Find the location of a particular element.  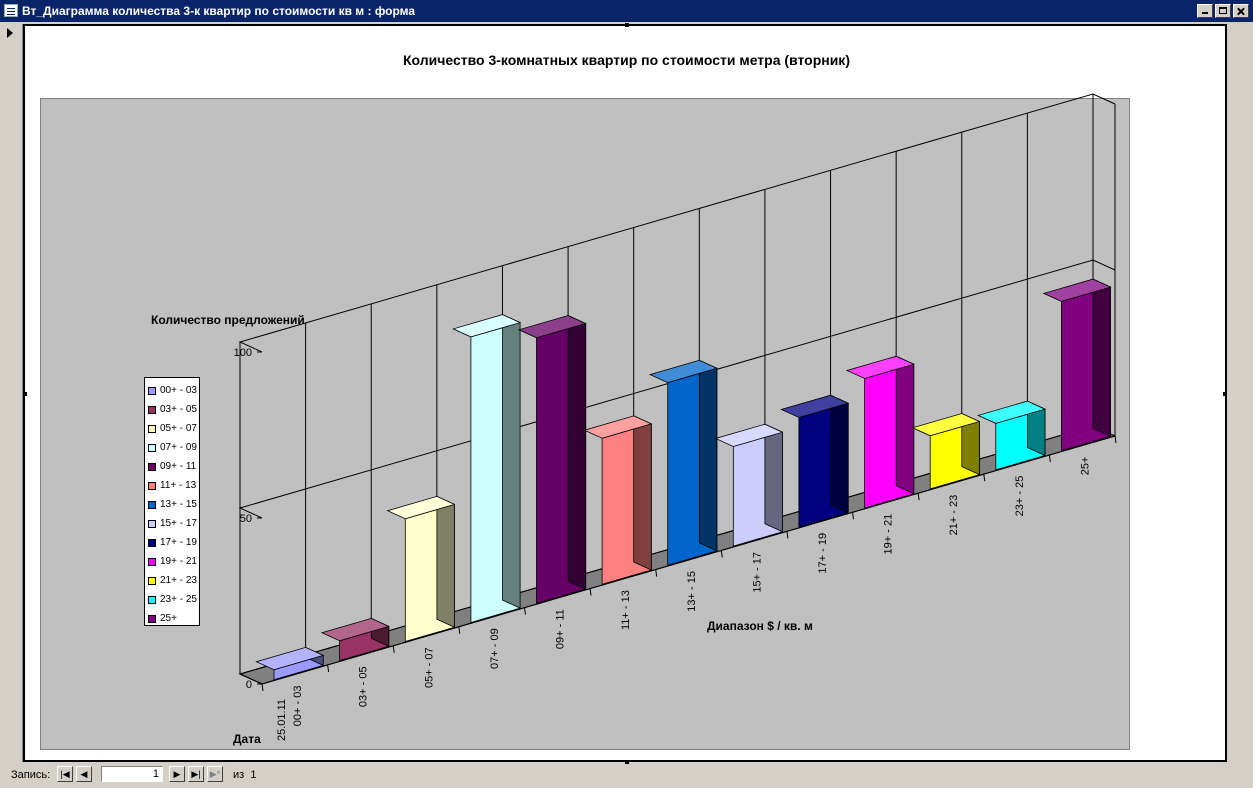

legend-entry: 25+ is located at coordinates (172, 618).